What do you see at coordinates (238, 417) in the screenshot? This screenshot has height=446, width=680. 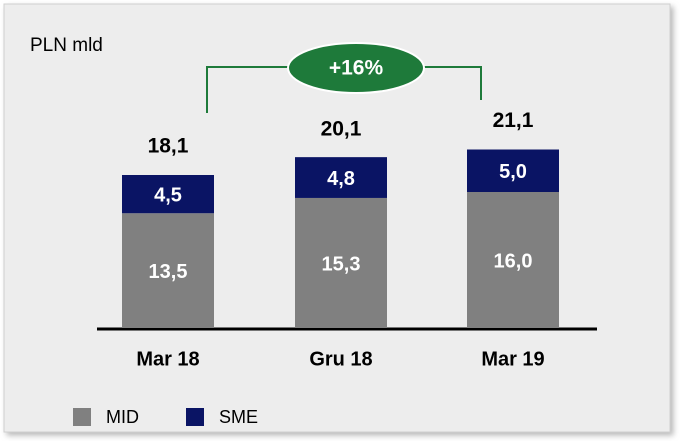 I see `legend-label: SME` at bounding box center [238, 417].